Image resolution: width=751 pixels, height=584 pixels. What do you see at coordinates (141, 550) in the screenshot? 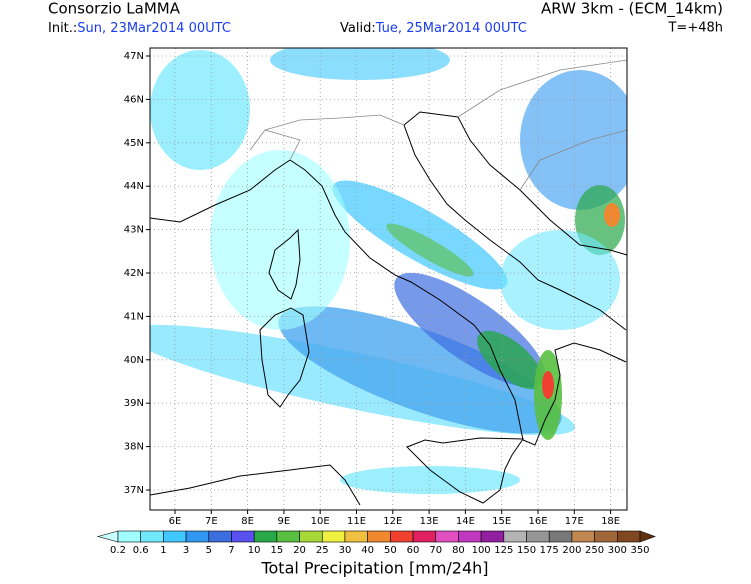
I see `legend-level: 0.6` at bounding box center [141, 550].